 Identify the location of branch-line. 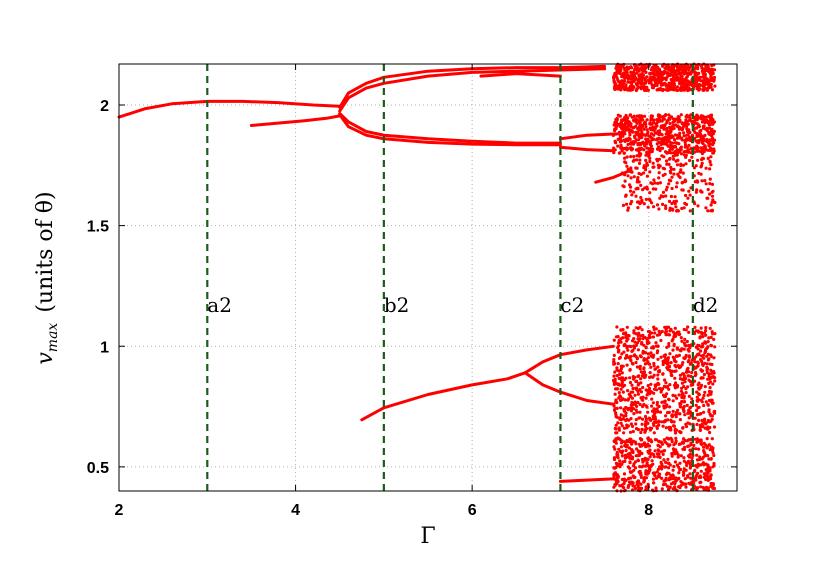
(520, 75).